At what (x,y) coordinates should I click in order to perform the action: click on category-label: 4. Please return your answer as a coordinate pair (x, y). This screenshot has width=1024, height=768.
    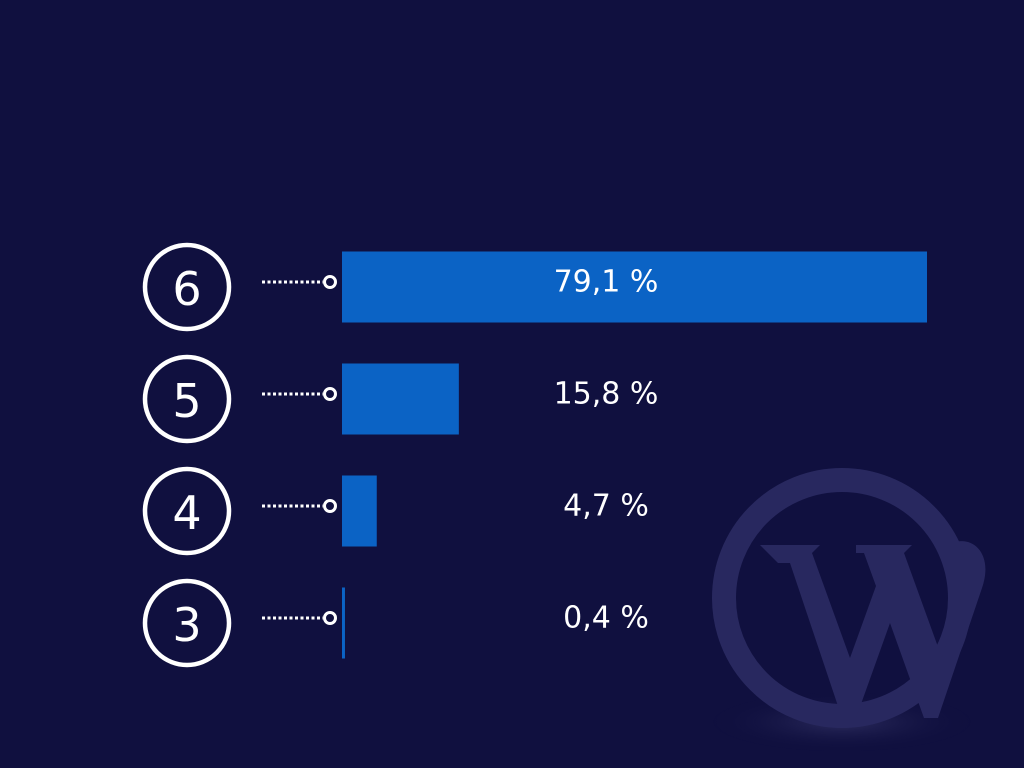
    Looking at the image, I should click on (186, 513).